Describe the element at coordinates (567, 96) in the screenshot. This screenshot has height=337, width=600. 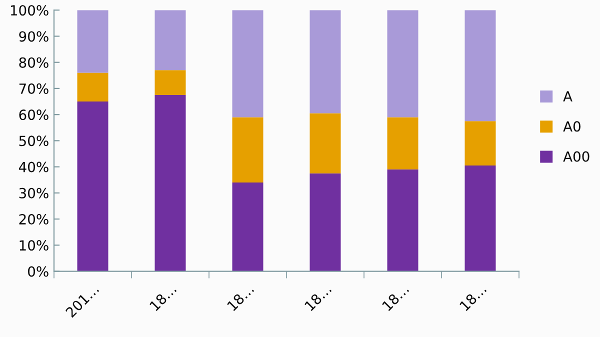
I see `legend-label: A` at that location.